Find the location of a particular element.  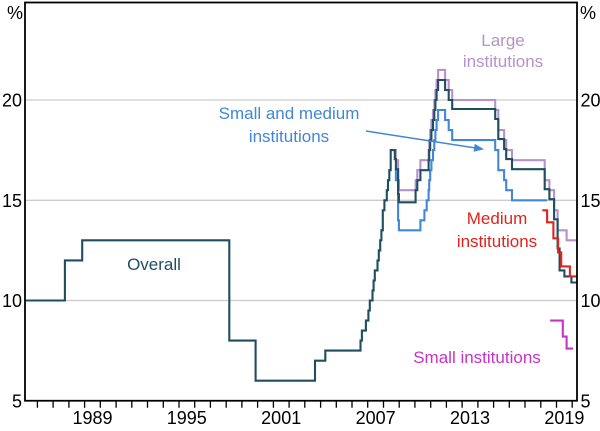

x-axis-ticks is located at coordinates (304, 404).